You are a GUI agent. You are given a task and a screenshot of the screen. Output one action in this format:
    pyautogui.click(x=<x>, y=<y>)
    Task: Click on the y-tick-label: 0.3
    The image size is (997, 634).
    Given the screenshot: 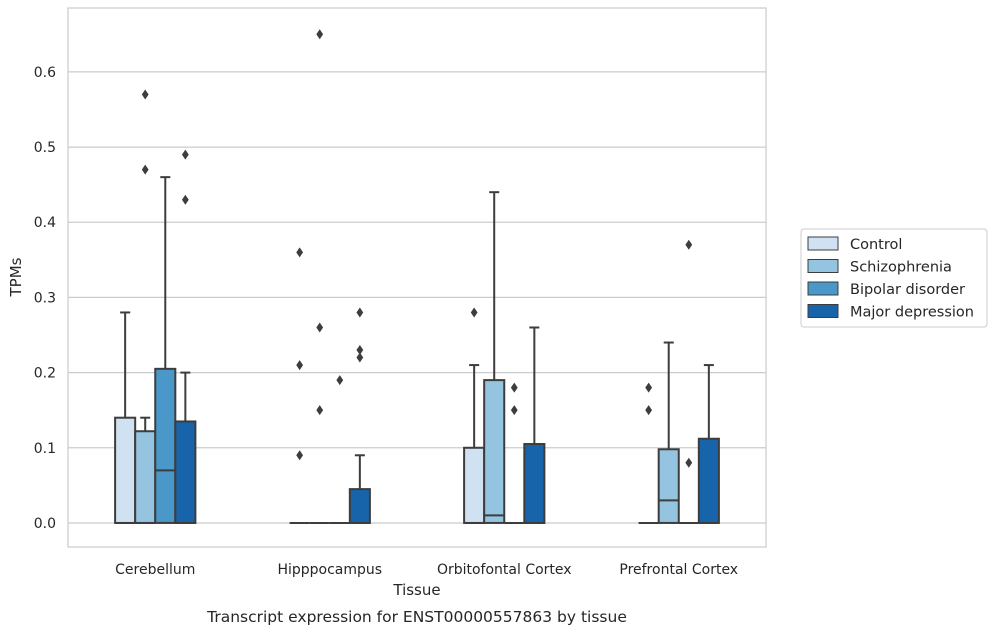 What is the action you would take?
    pyautogui.click(x=45, y=298)
    